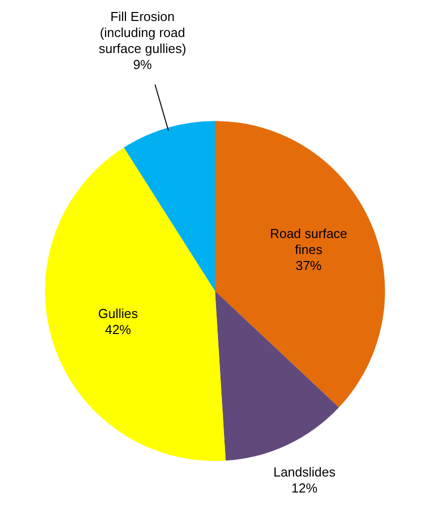 Image resolution: width=430 pixels, height=512 pixels. Describe the element at coordinates (309, 266) in the screenshot. I see `data-label: 37%` at that location.